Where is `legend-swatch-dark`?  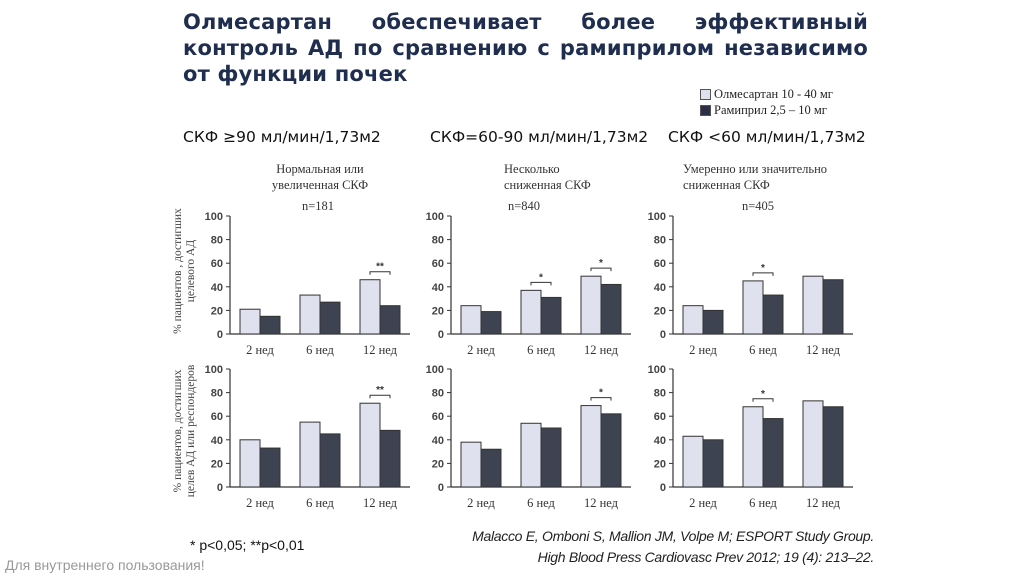
legend-swatch-dark is located at coordinates (705, 110).